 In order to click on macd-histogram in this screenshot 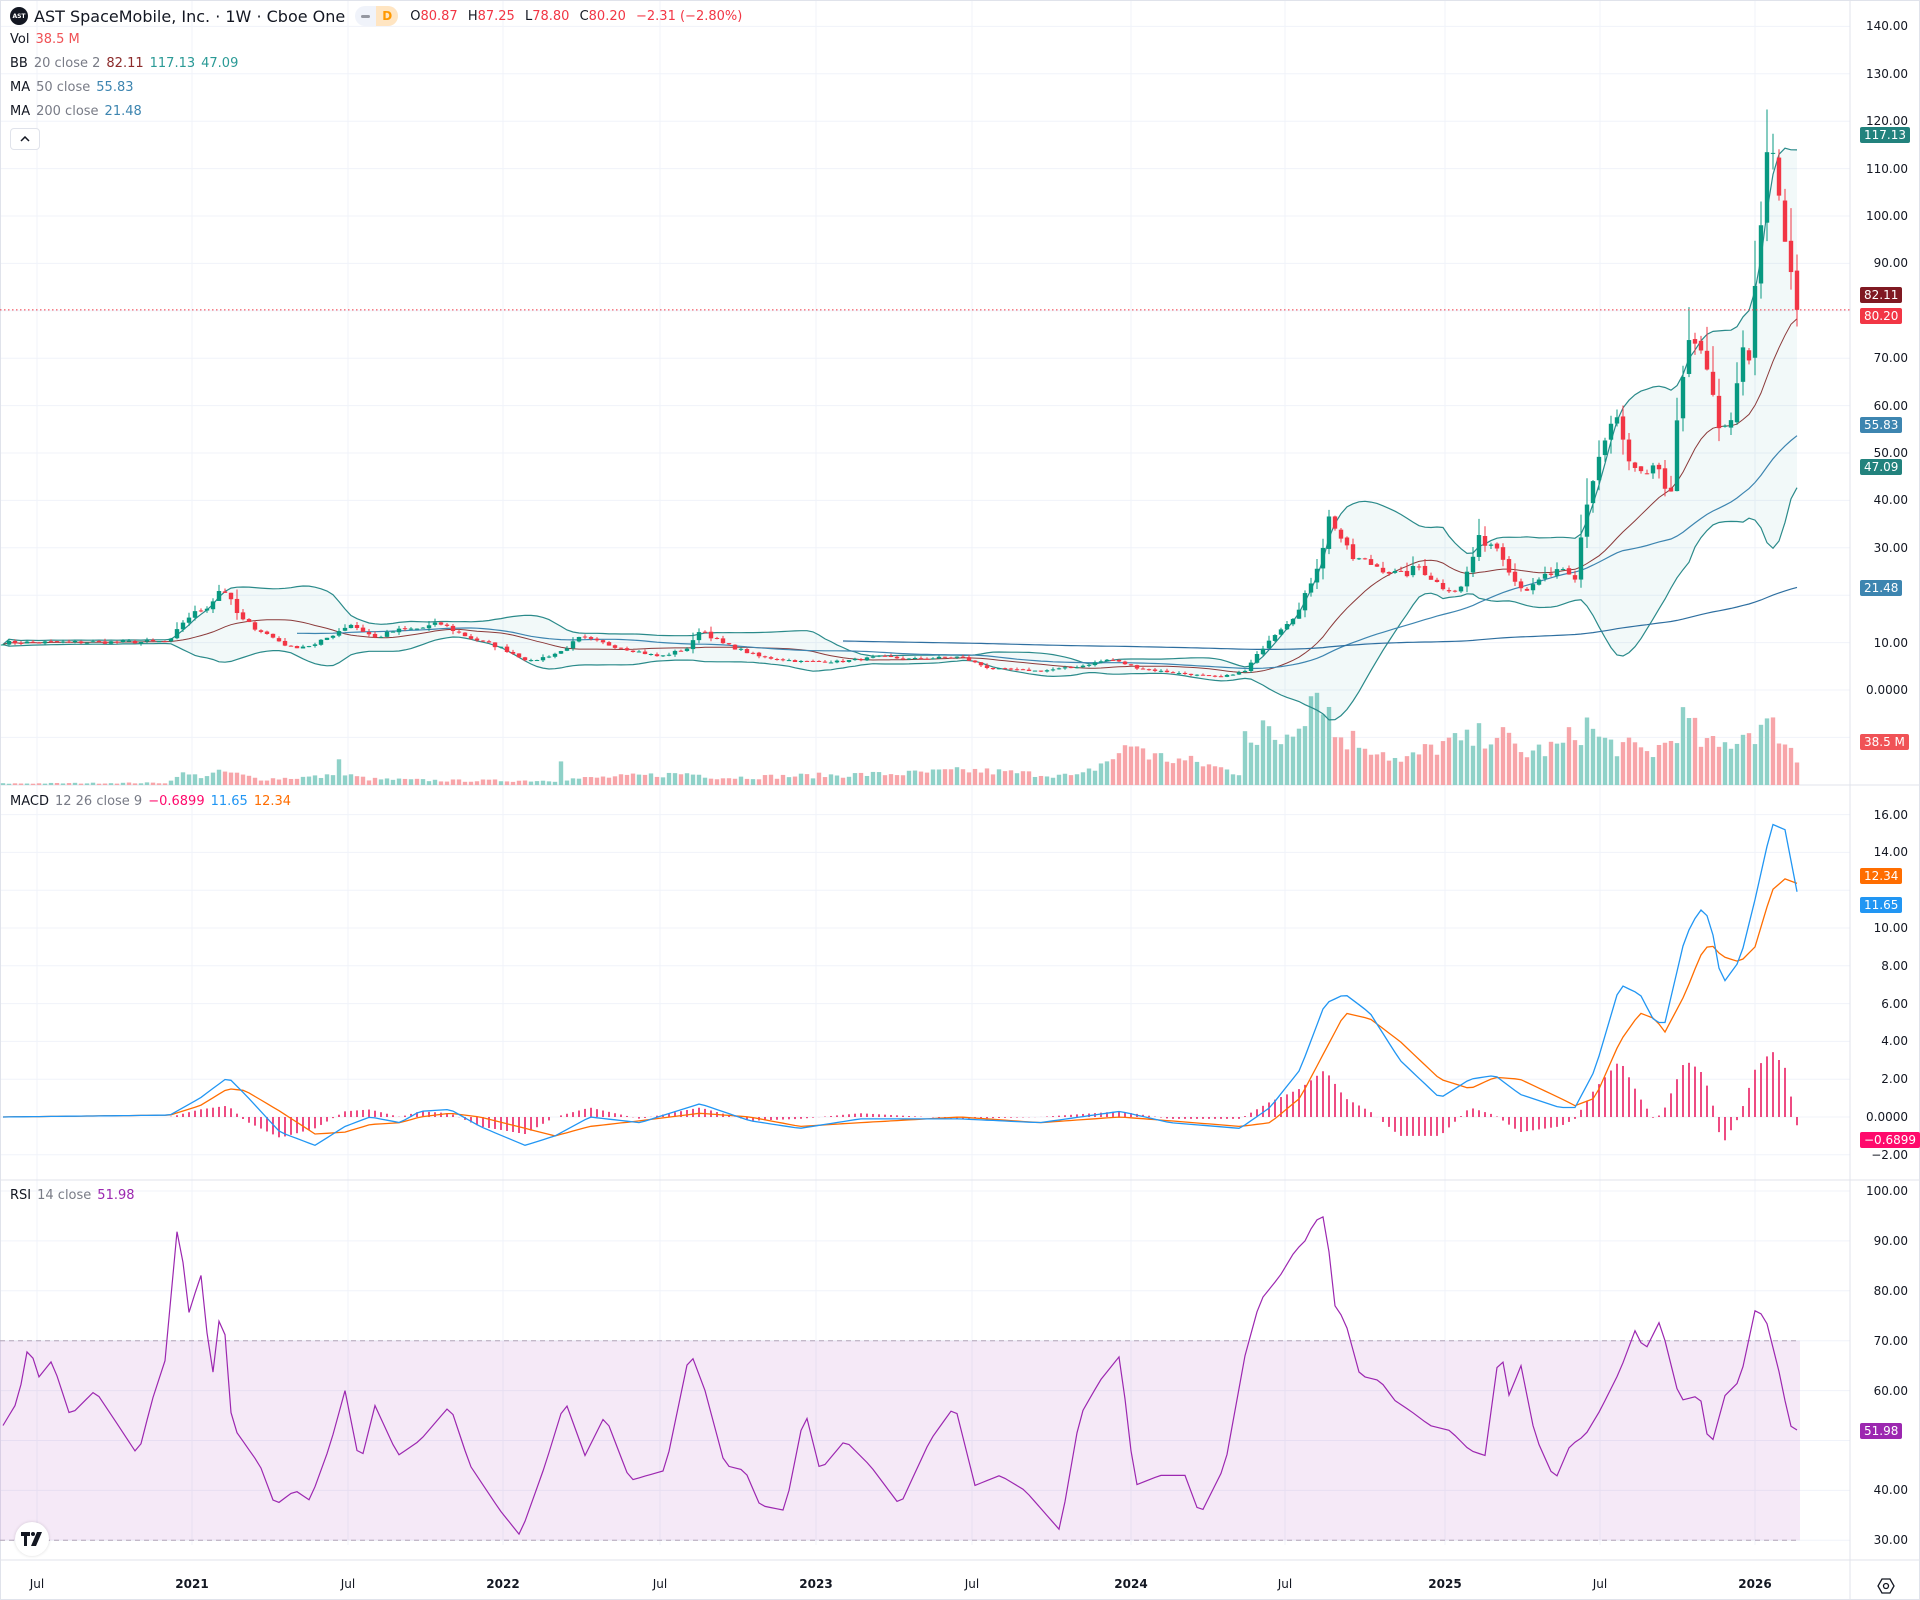, I will do `click(984, 1096)`.